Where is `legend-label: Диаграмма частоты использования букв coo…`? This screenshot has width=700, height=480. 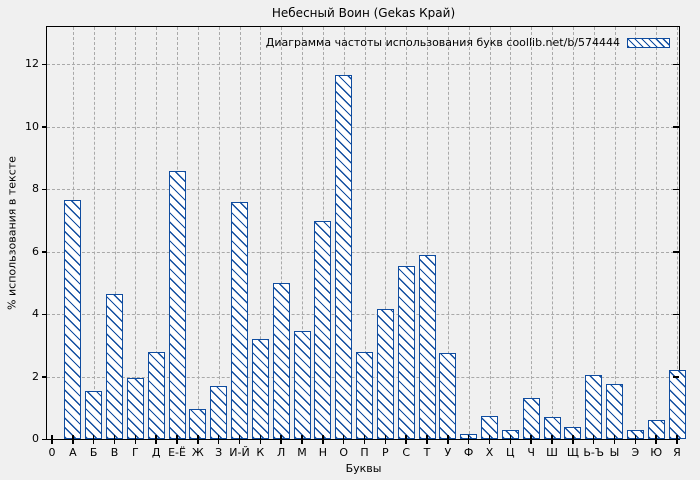 legend-label: Диаграмма частоты использования букв coo… is located at coordinates (442, 42).